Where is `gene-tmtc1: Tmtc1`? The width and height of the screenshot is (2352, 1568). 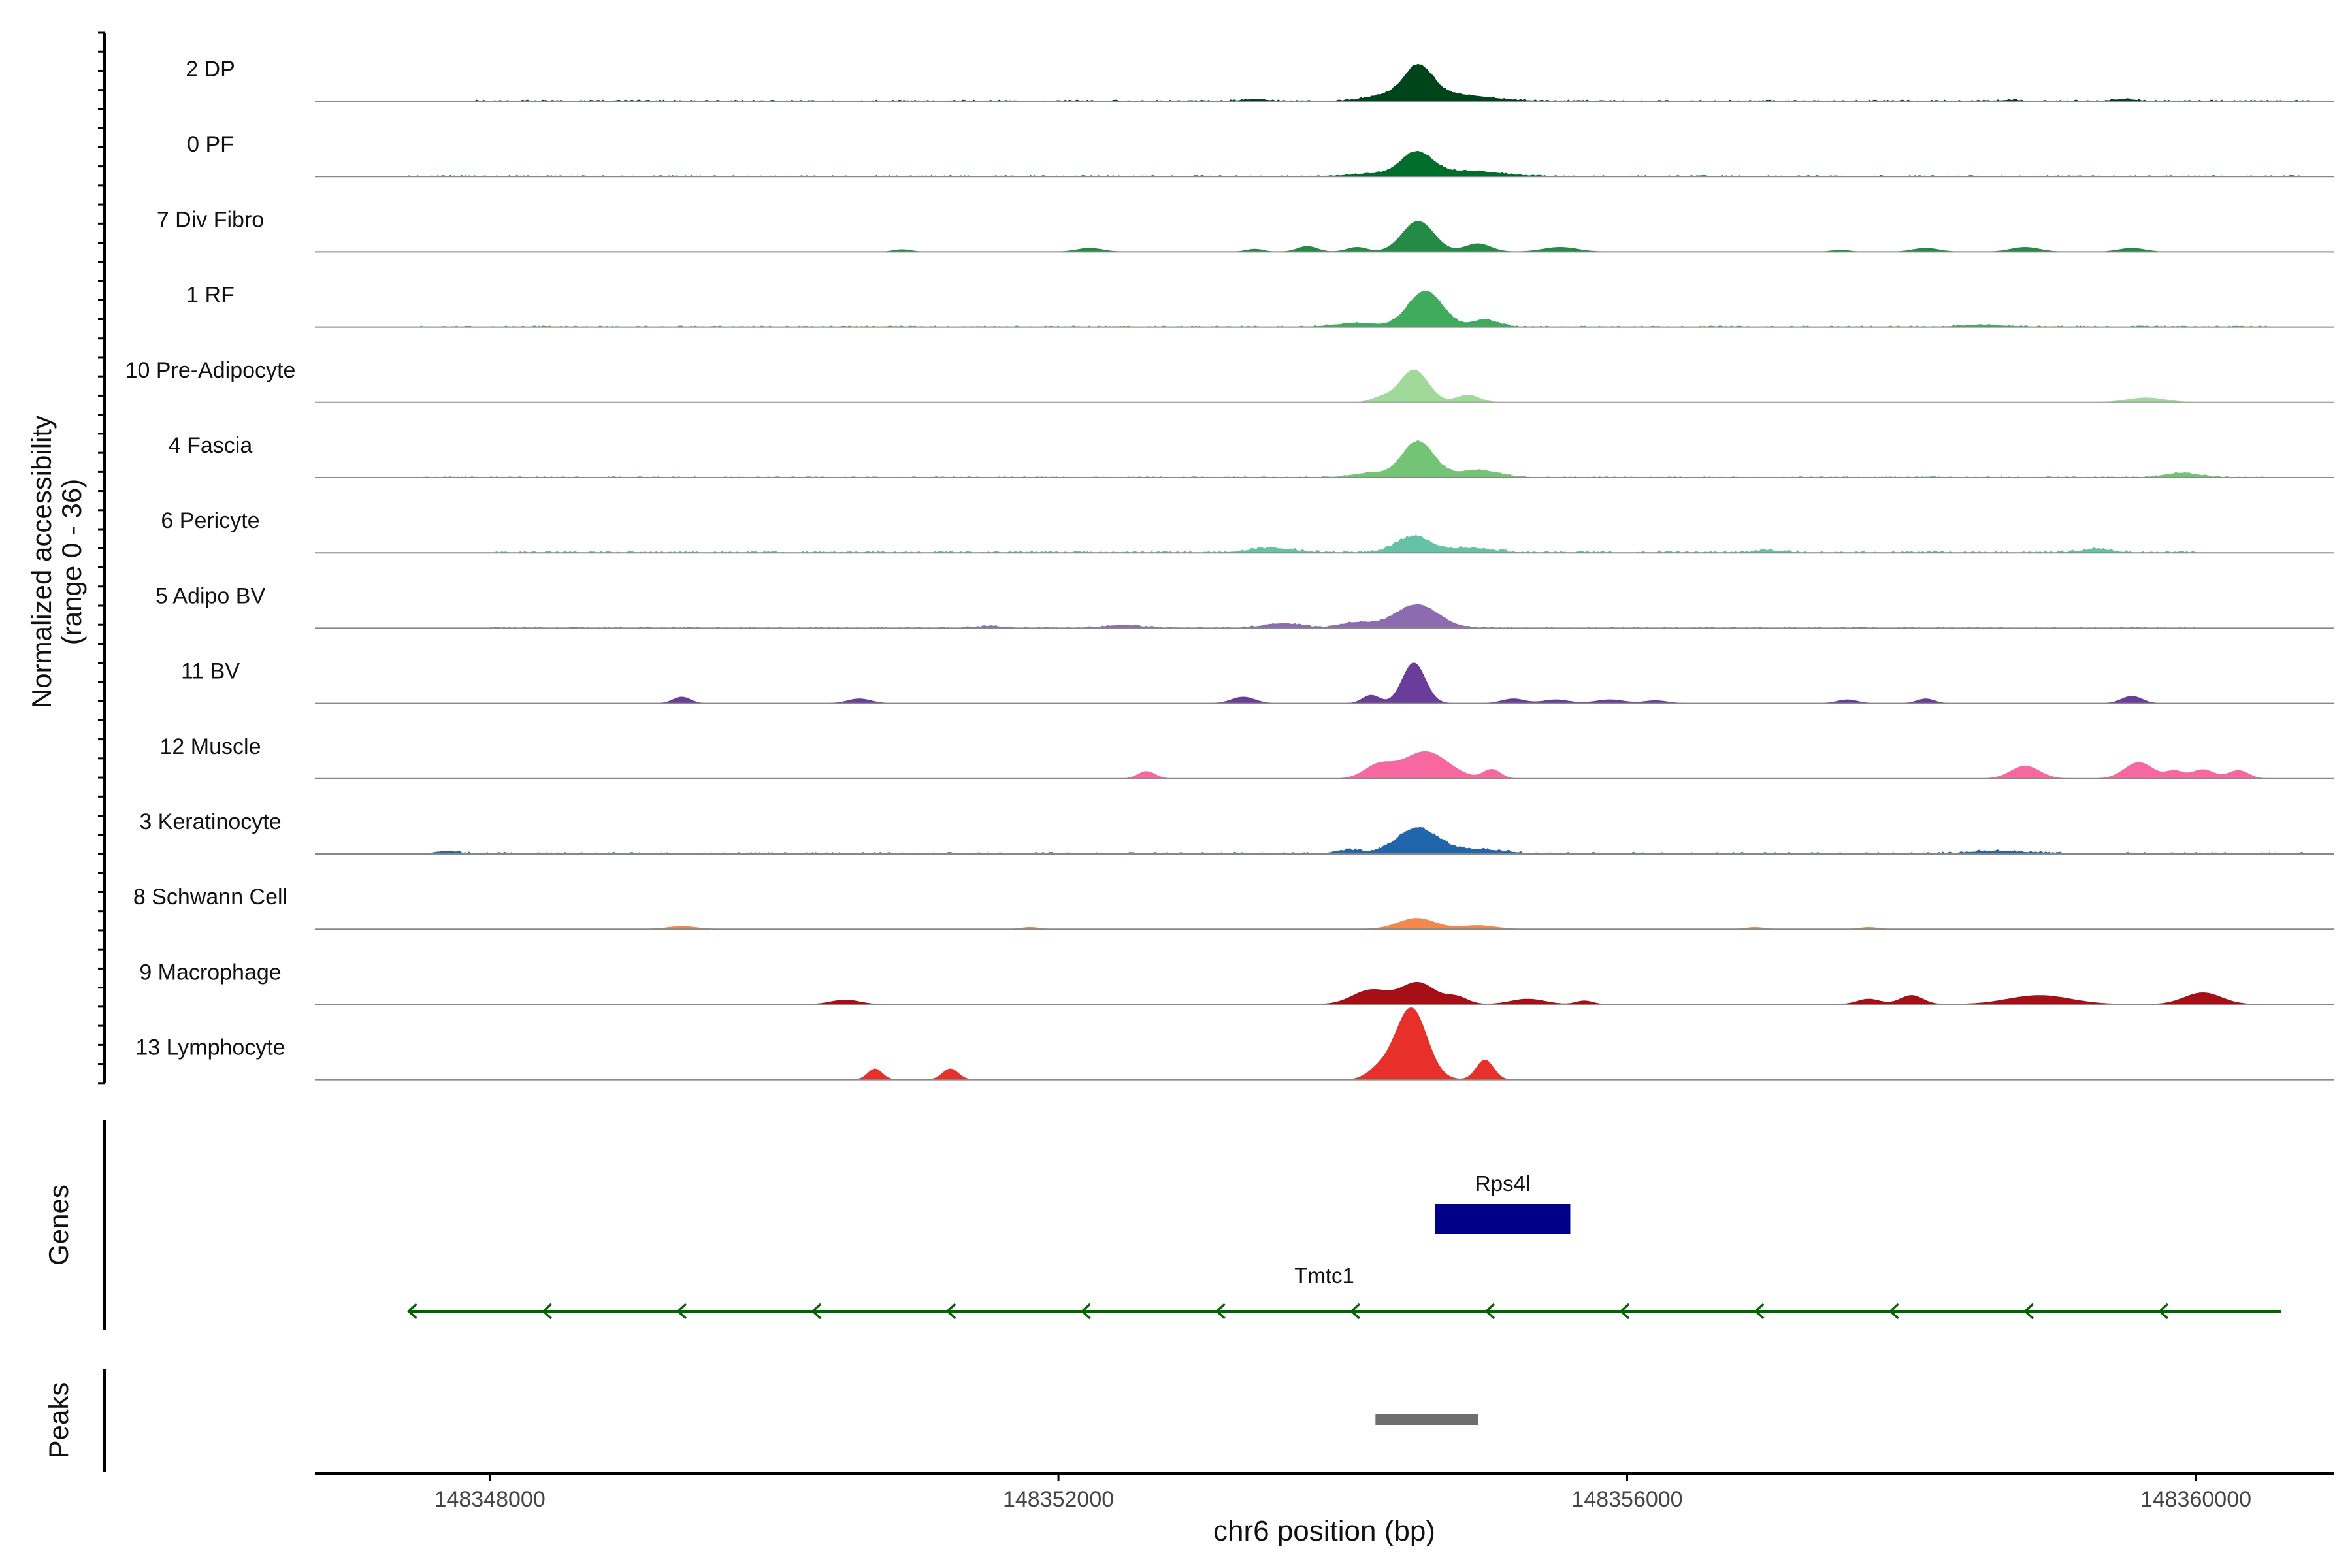 gene-tmtc1: Tmtc1 is located at coordinates (1344, 1292).